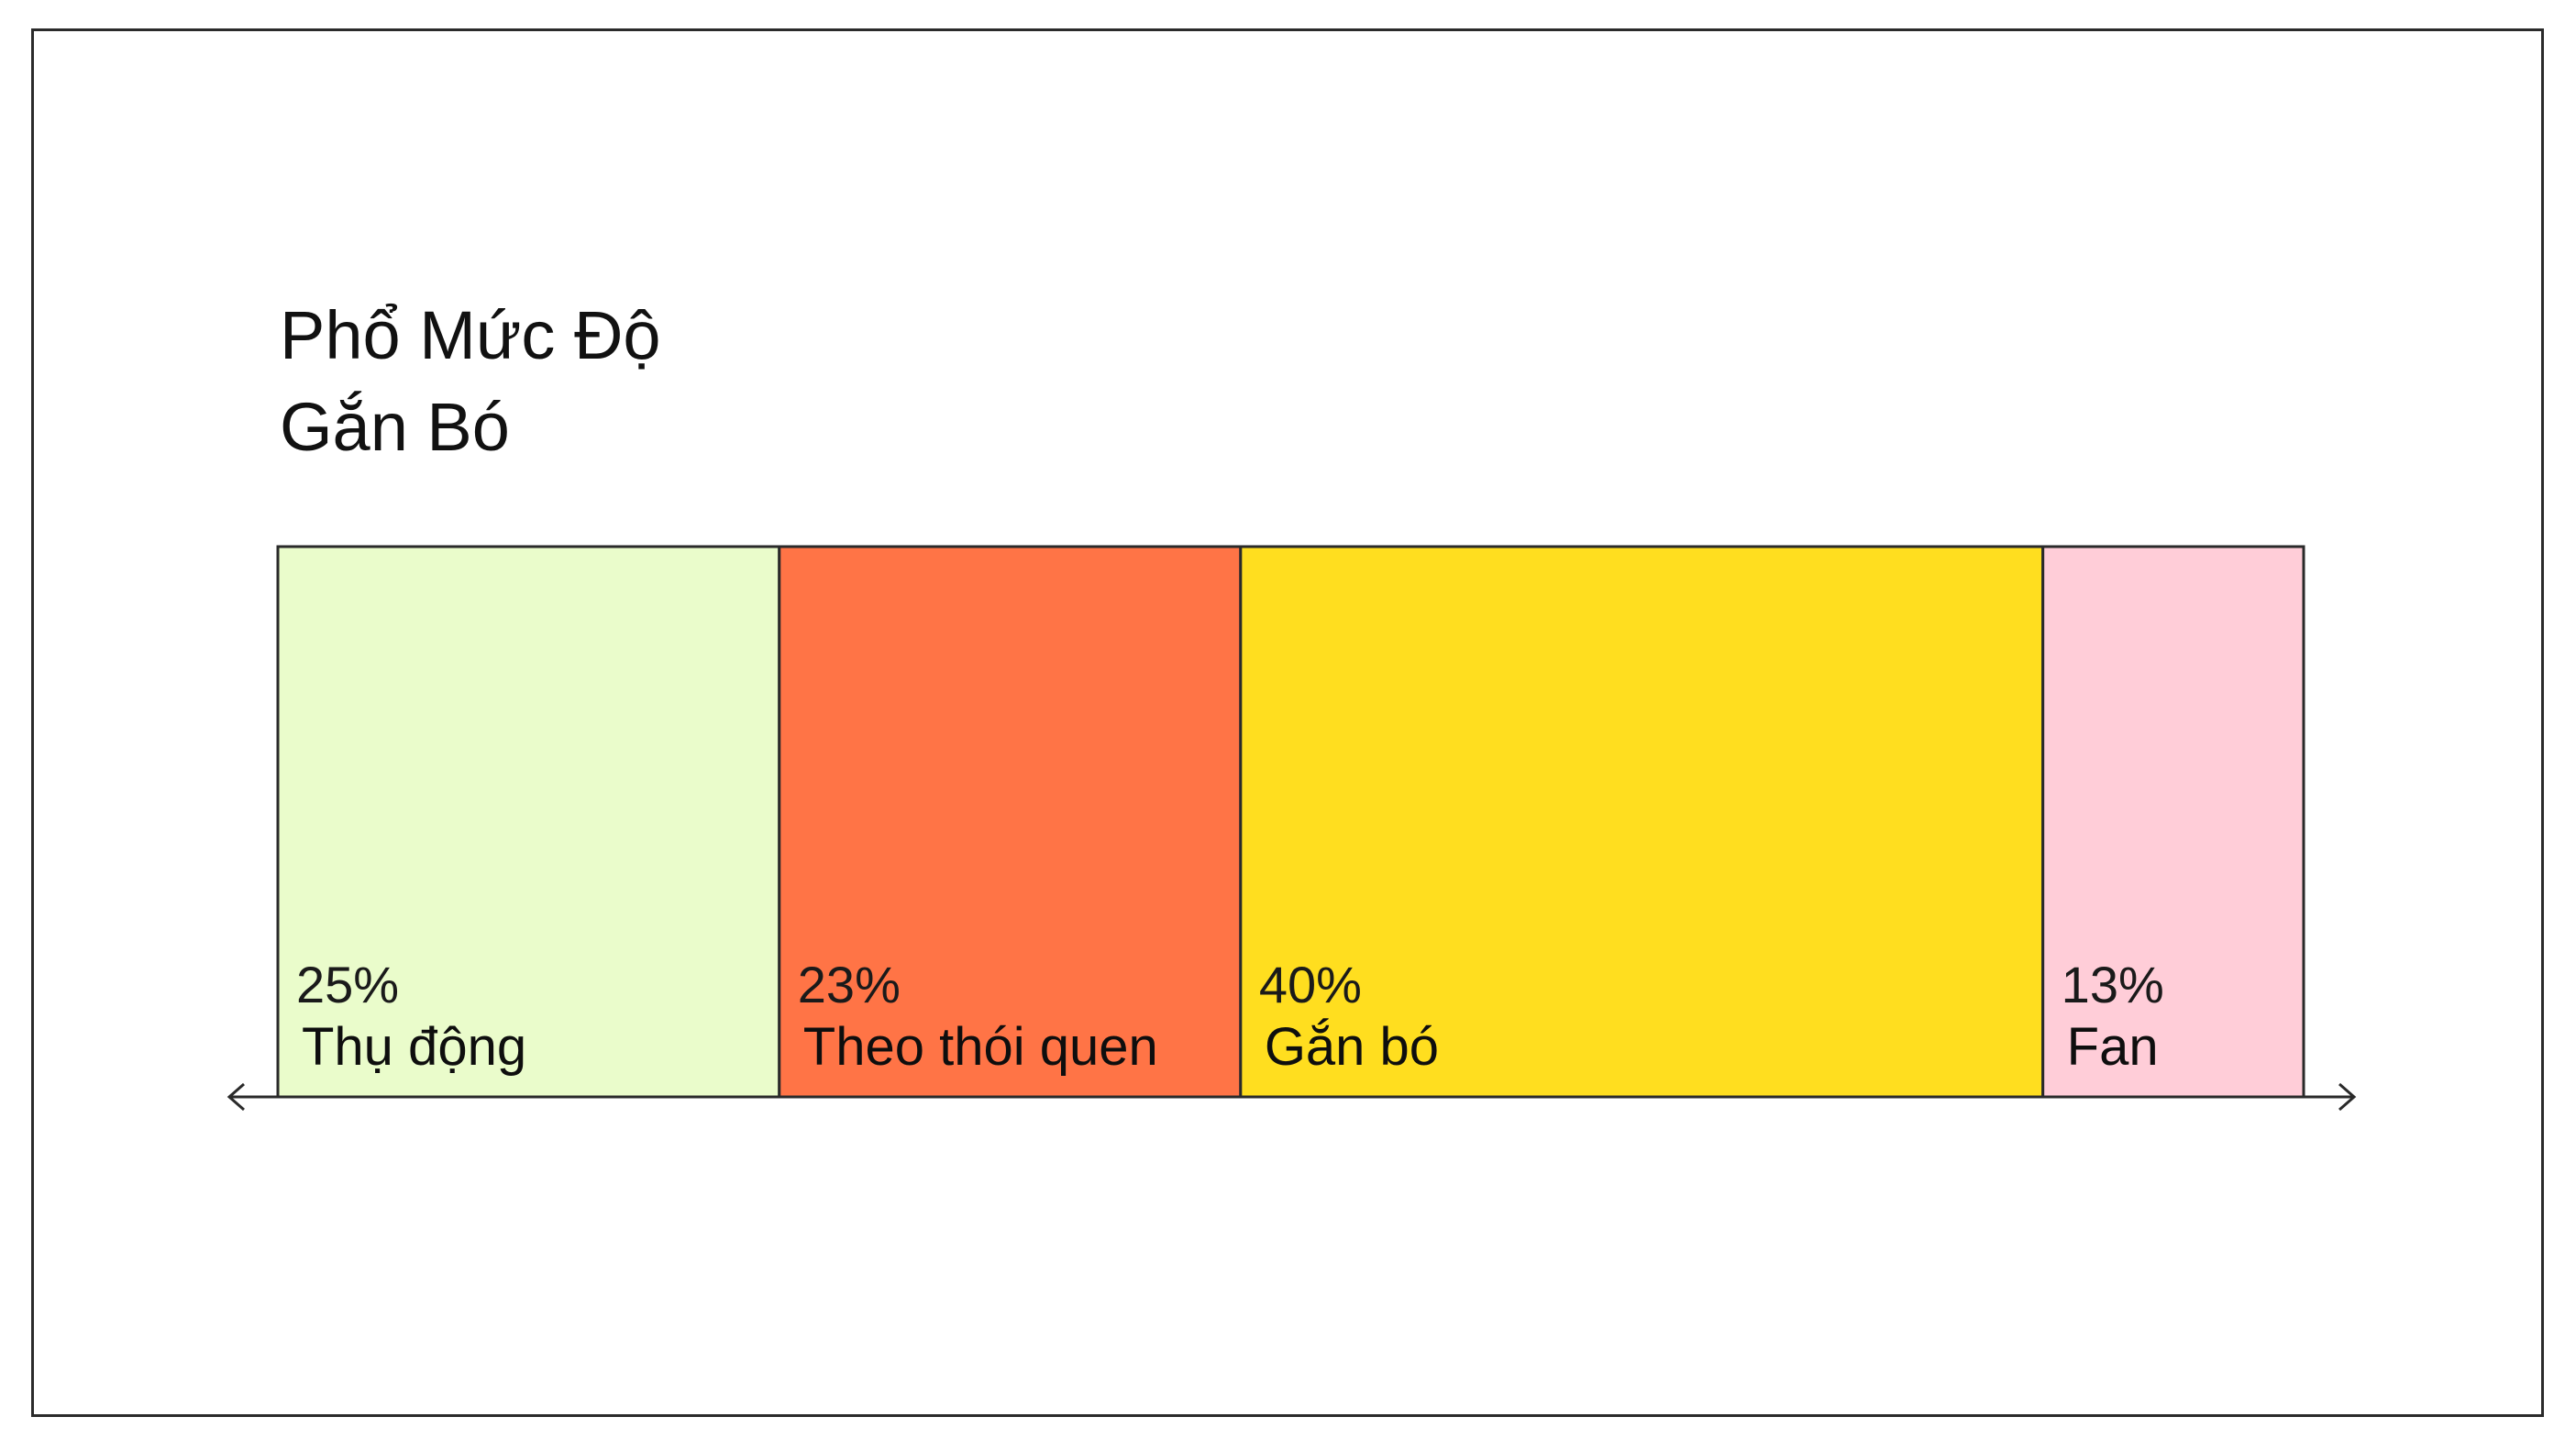  I want to click on spectrum-axis, so click(1292, 1097).